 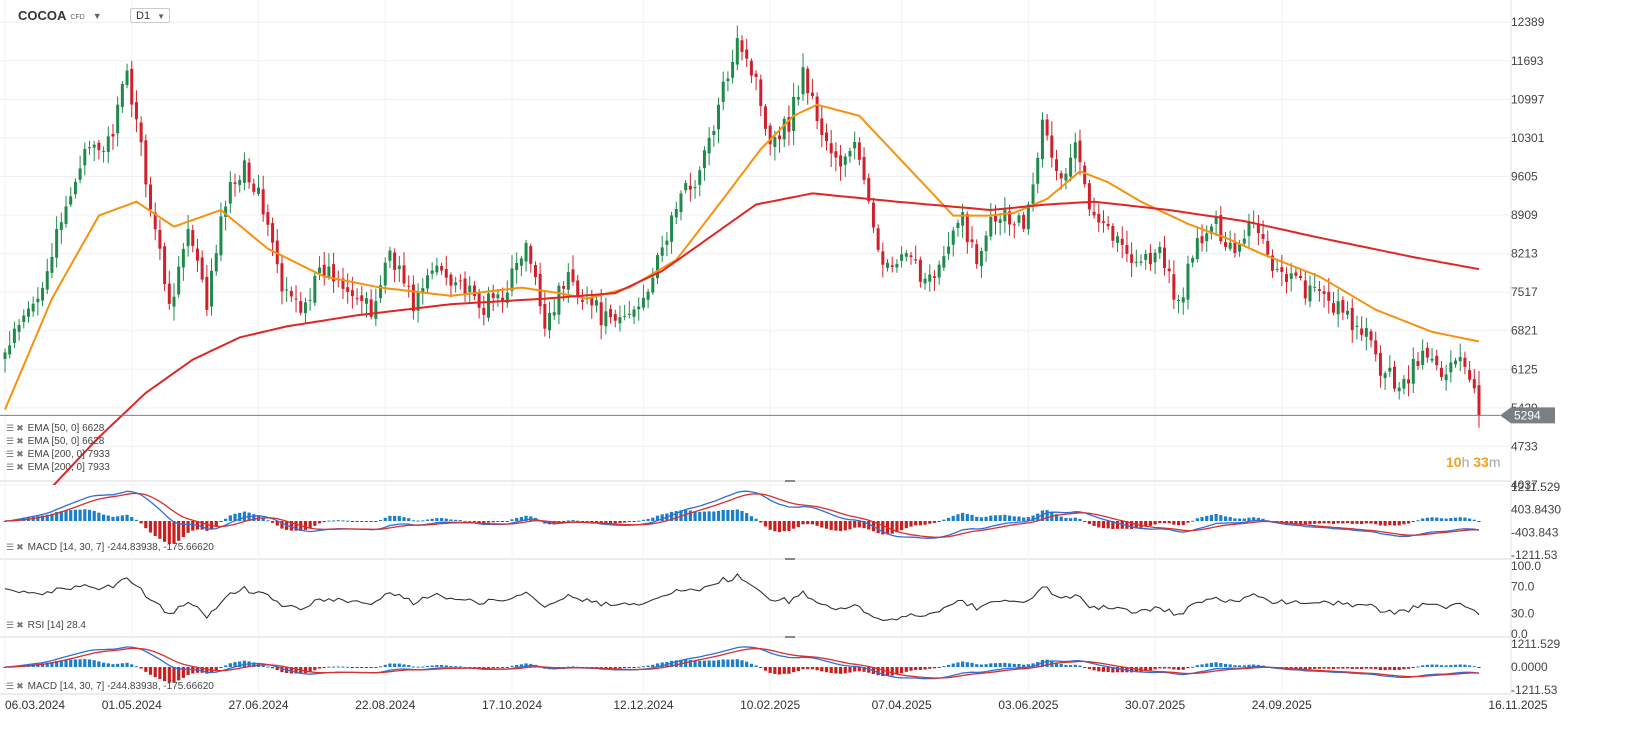 I want to click on legend-ema50-b: ☰ ✖ EMA [50, 0] 6628, so click(x=55, y=441).